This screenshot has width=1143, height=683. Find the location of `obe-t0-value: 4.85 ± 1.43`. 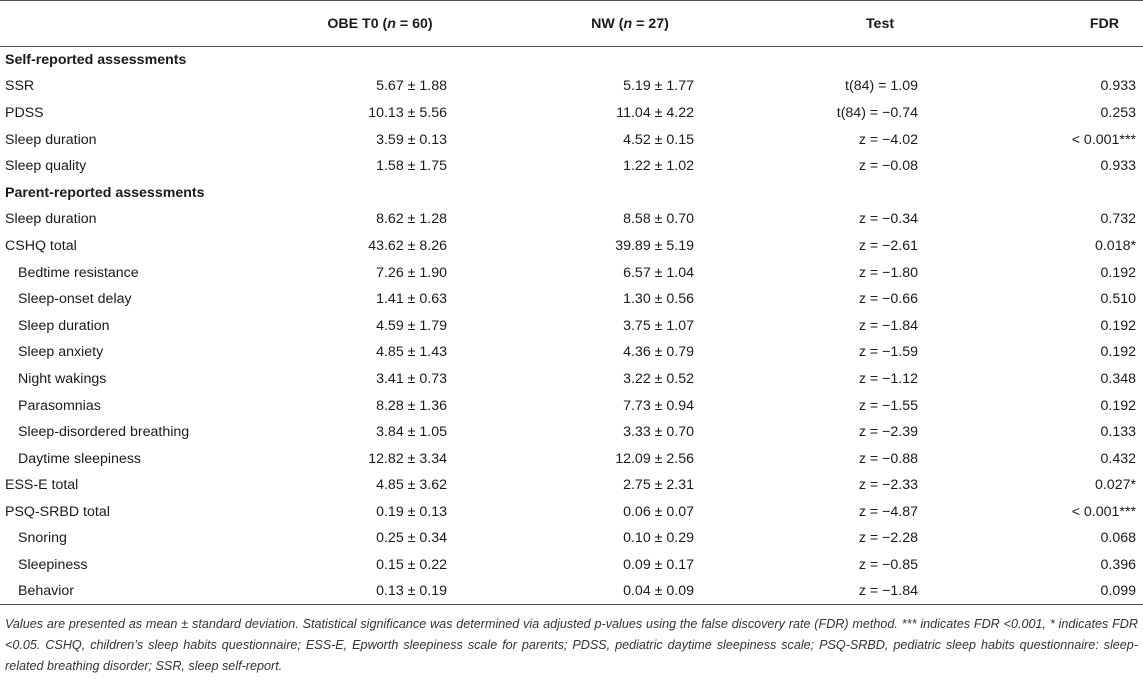

obe-t0-value: 4.85 ± 1.43 is located at coordinates (411, 352).